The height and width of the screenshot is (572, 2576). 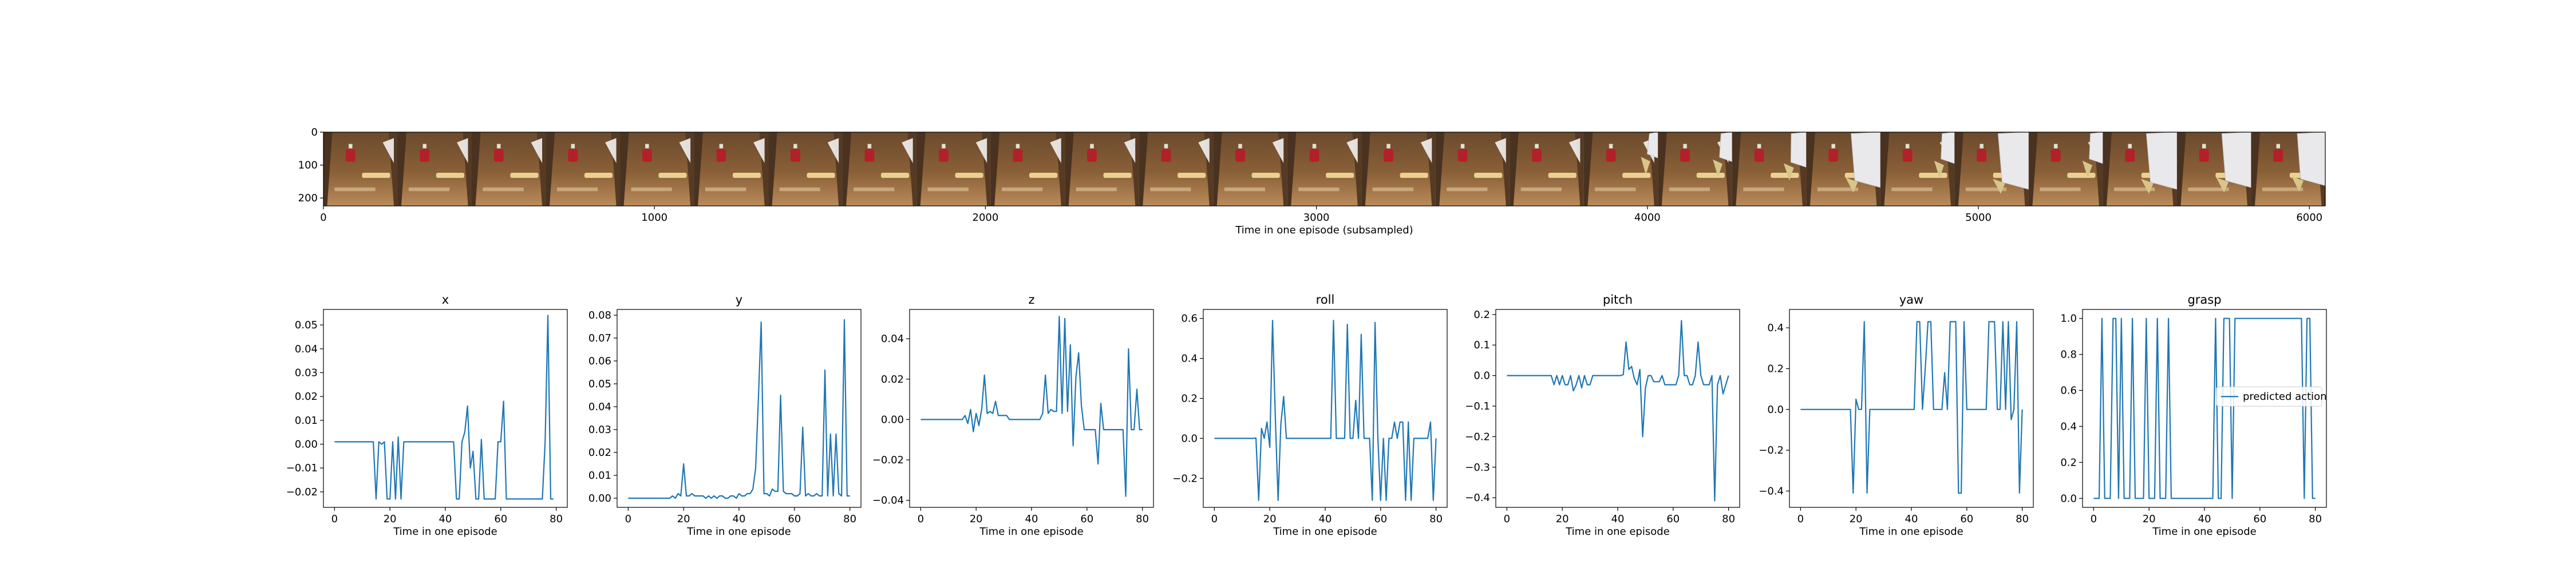 I want to click on y-tick-label: −0.01, so click(x=302, y=468).